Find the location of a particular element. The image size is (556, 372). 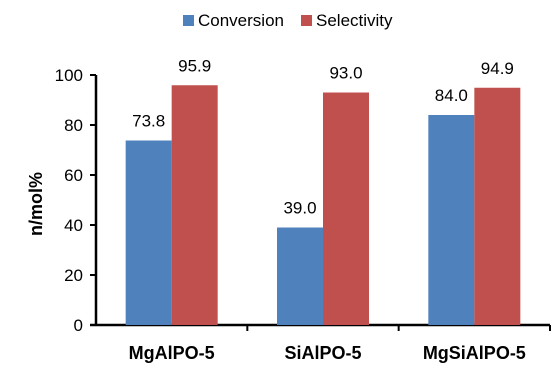

y-tick-label: 20 is located at coordinates (73, 275).